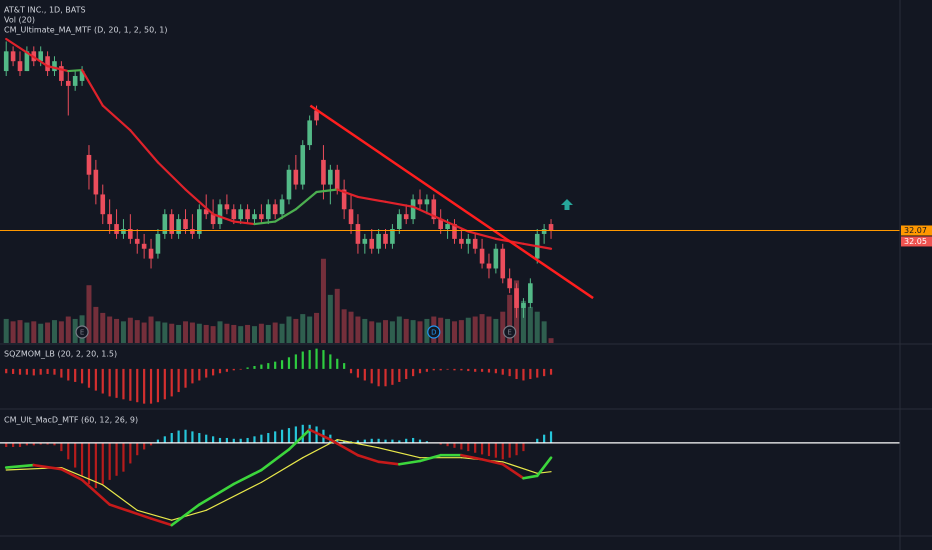 This screenshot has width=932, height=550. Describe the element at coordinates (82, 332) in the screenshot. I see `event-marker` at that location.